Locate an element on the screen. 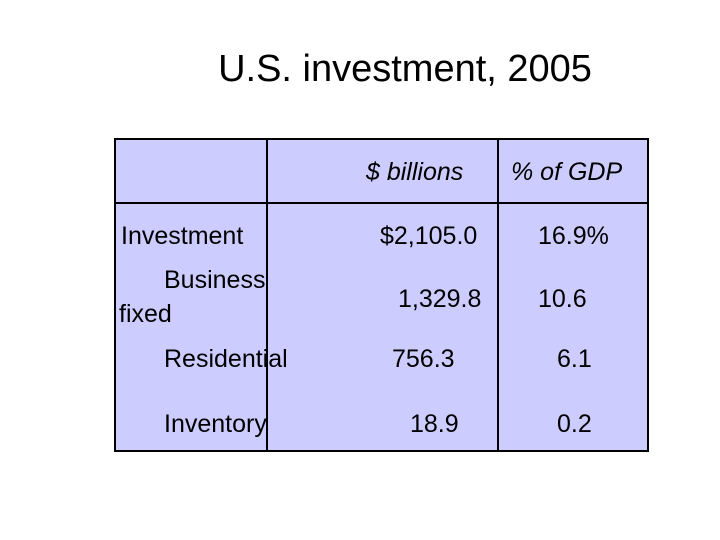 The height and width of the screenshot is (540, 720). row-label-inventory: Inventory is located at coordinates (215, 424).